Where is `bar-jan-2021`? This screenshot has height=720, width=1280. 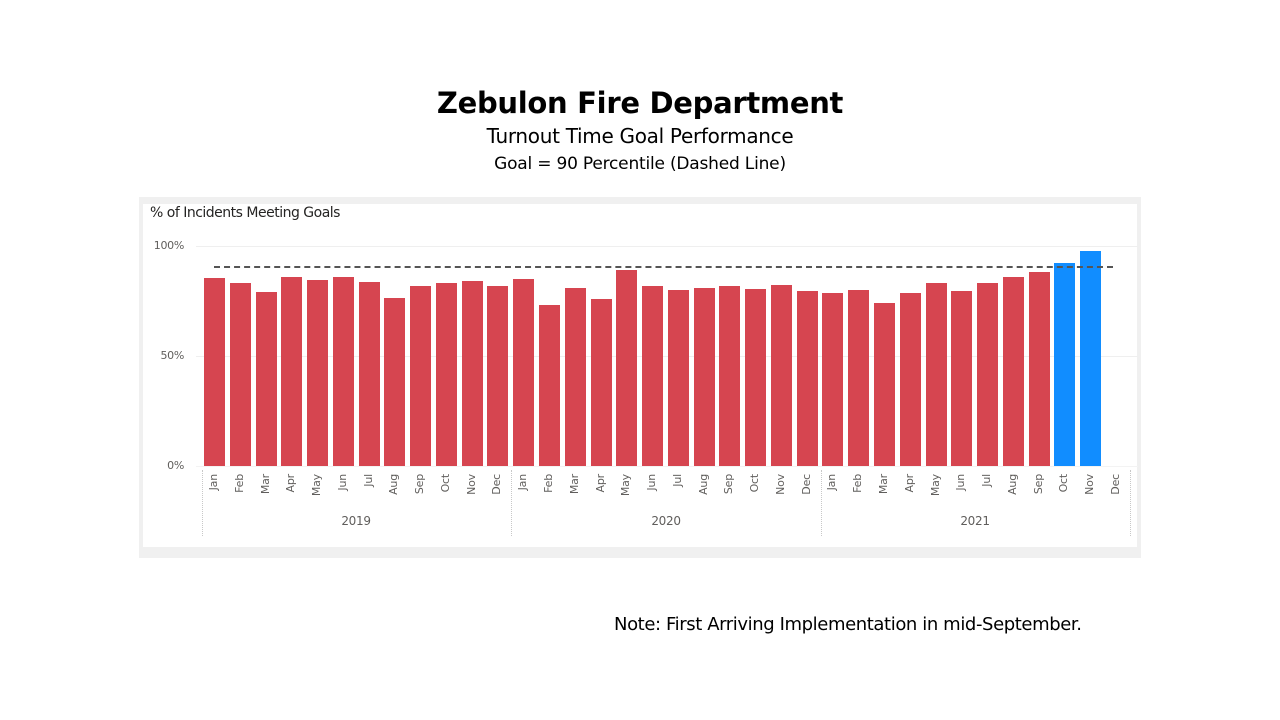
bar-jan-2021 is located at coordinates (833, 379).